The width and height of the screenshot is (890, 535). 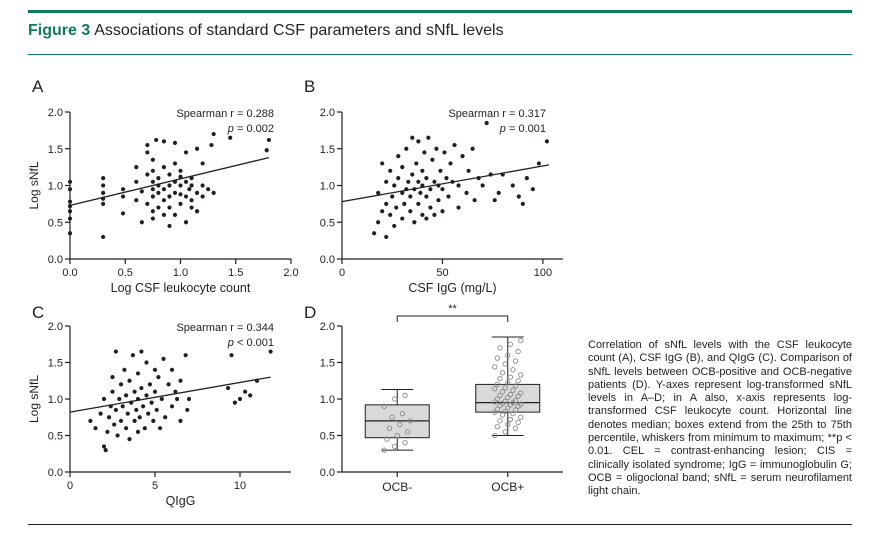 What do you see at coordinates (180, 273) in the screenshot?
I see `panel-a-x-tick-label: 1.0` at bounding box center [180, 273].